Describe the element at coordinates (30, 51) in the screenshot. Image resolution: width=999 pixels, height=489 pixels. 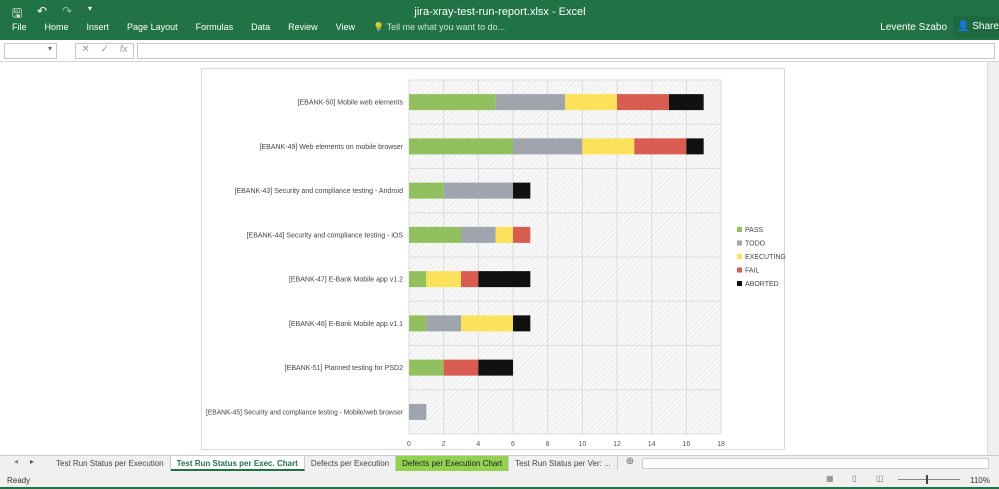
I see `name-box: ▾` at that location.